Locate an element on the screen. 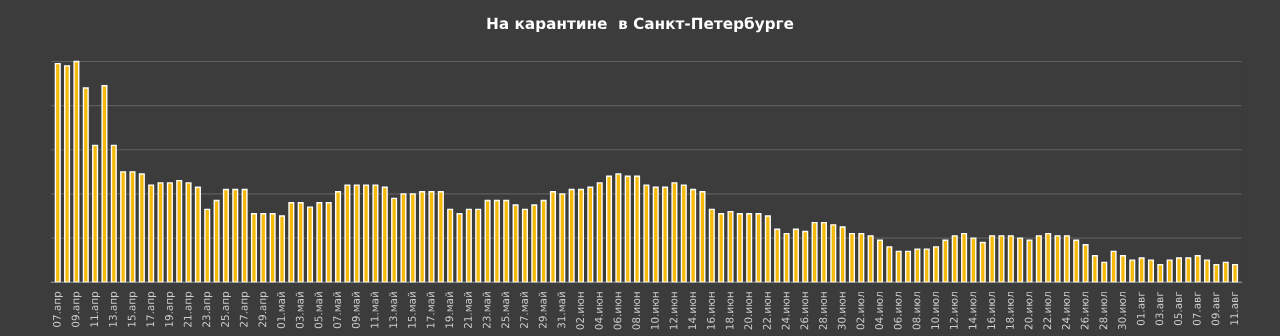 Image resolution: width=1280 pixels, height=336 pixels. x-tick-label: 21.апр is located at coordinates (188, 309).